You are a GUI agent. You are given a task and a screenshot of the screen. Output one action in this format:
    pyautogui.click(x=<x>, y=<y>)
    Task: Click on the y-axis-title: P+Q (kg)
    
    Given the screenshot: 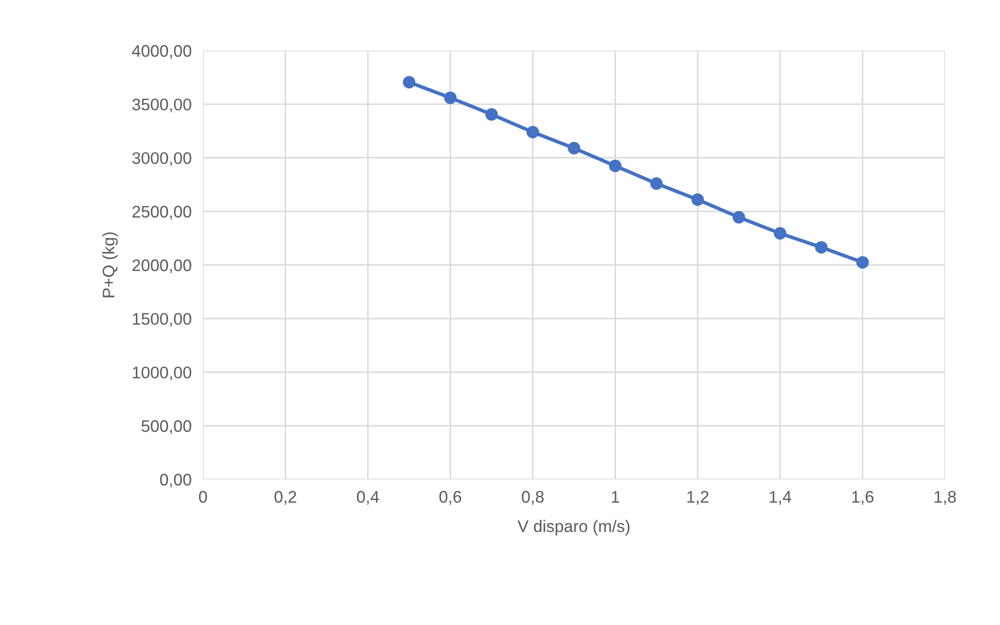 What is the action you would take?
    pyautogui.click(x=110, y=265)
    